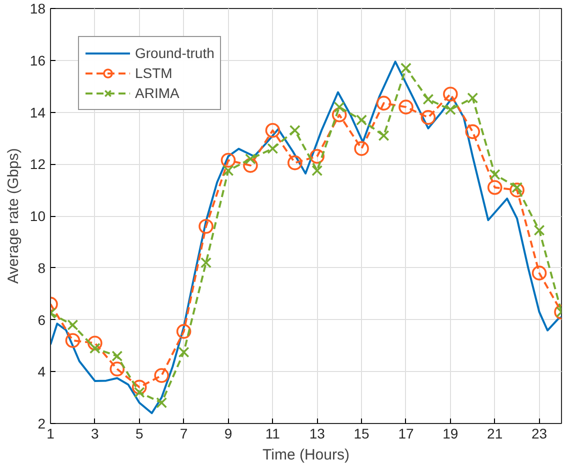  Describe the element at coordinates (13, 216) in the screenshot. I see `y-axis-title: Average rate (Gbps)` at that location.